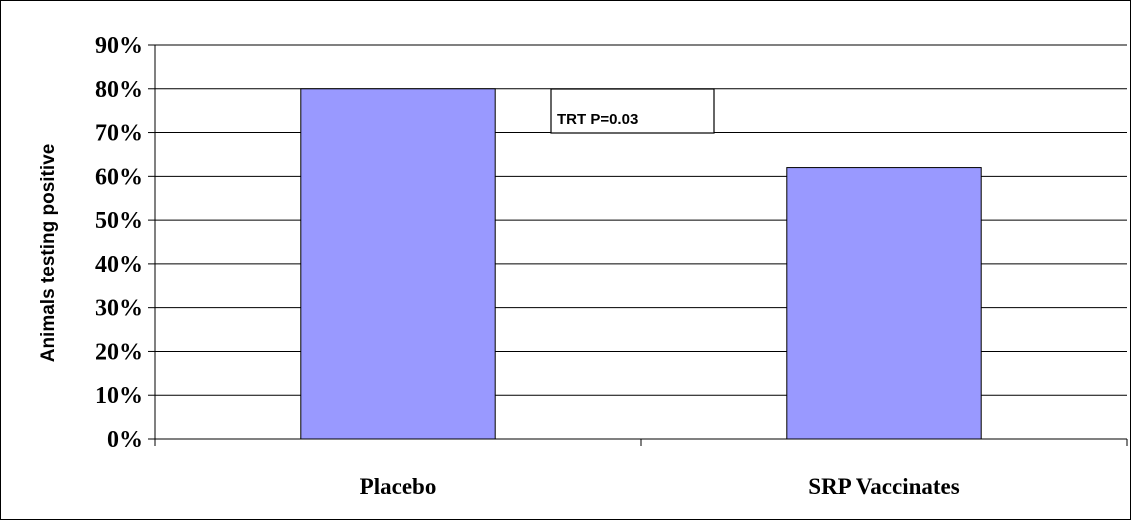 This screenshot has height=521, width=1131. I want to click on x-category-label: SRP Vaccinates, so click(883, 486).